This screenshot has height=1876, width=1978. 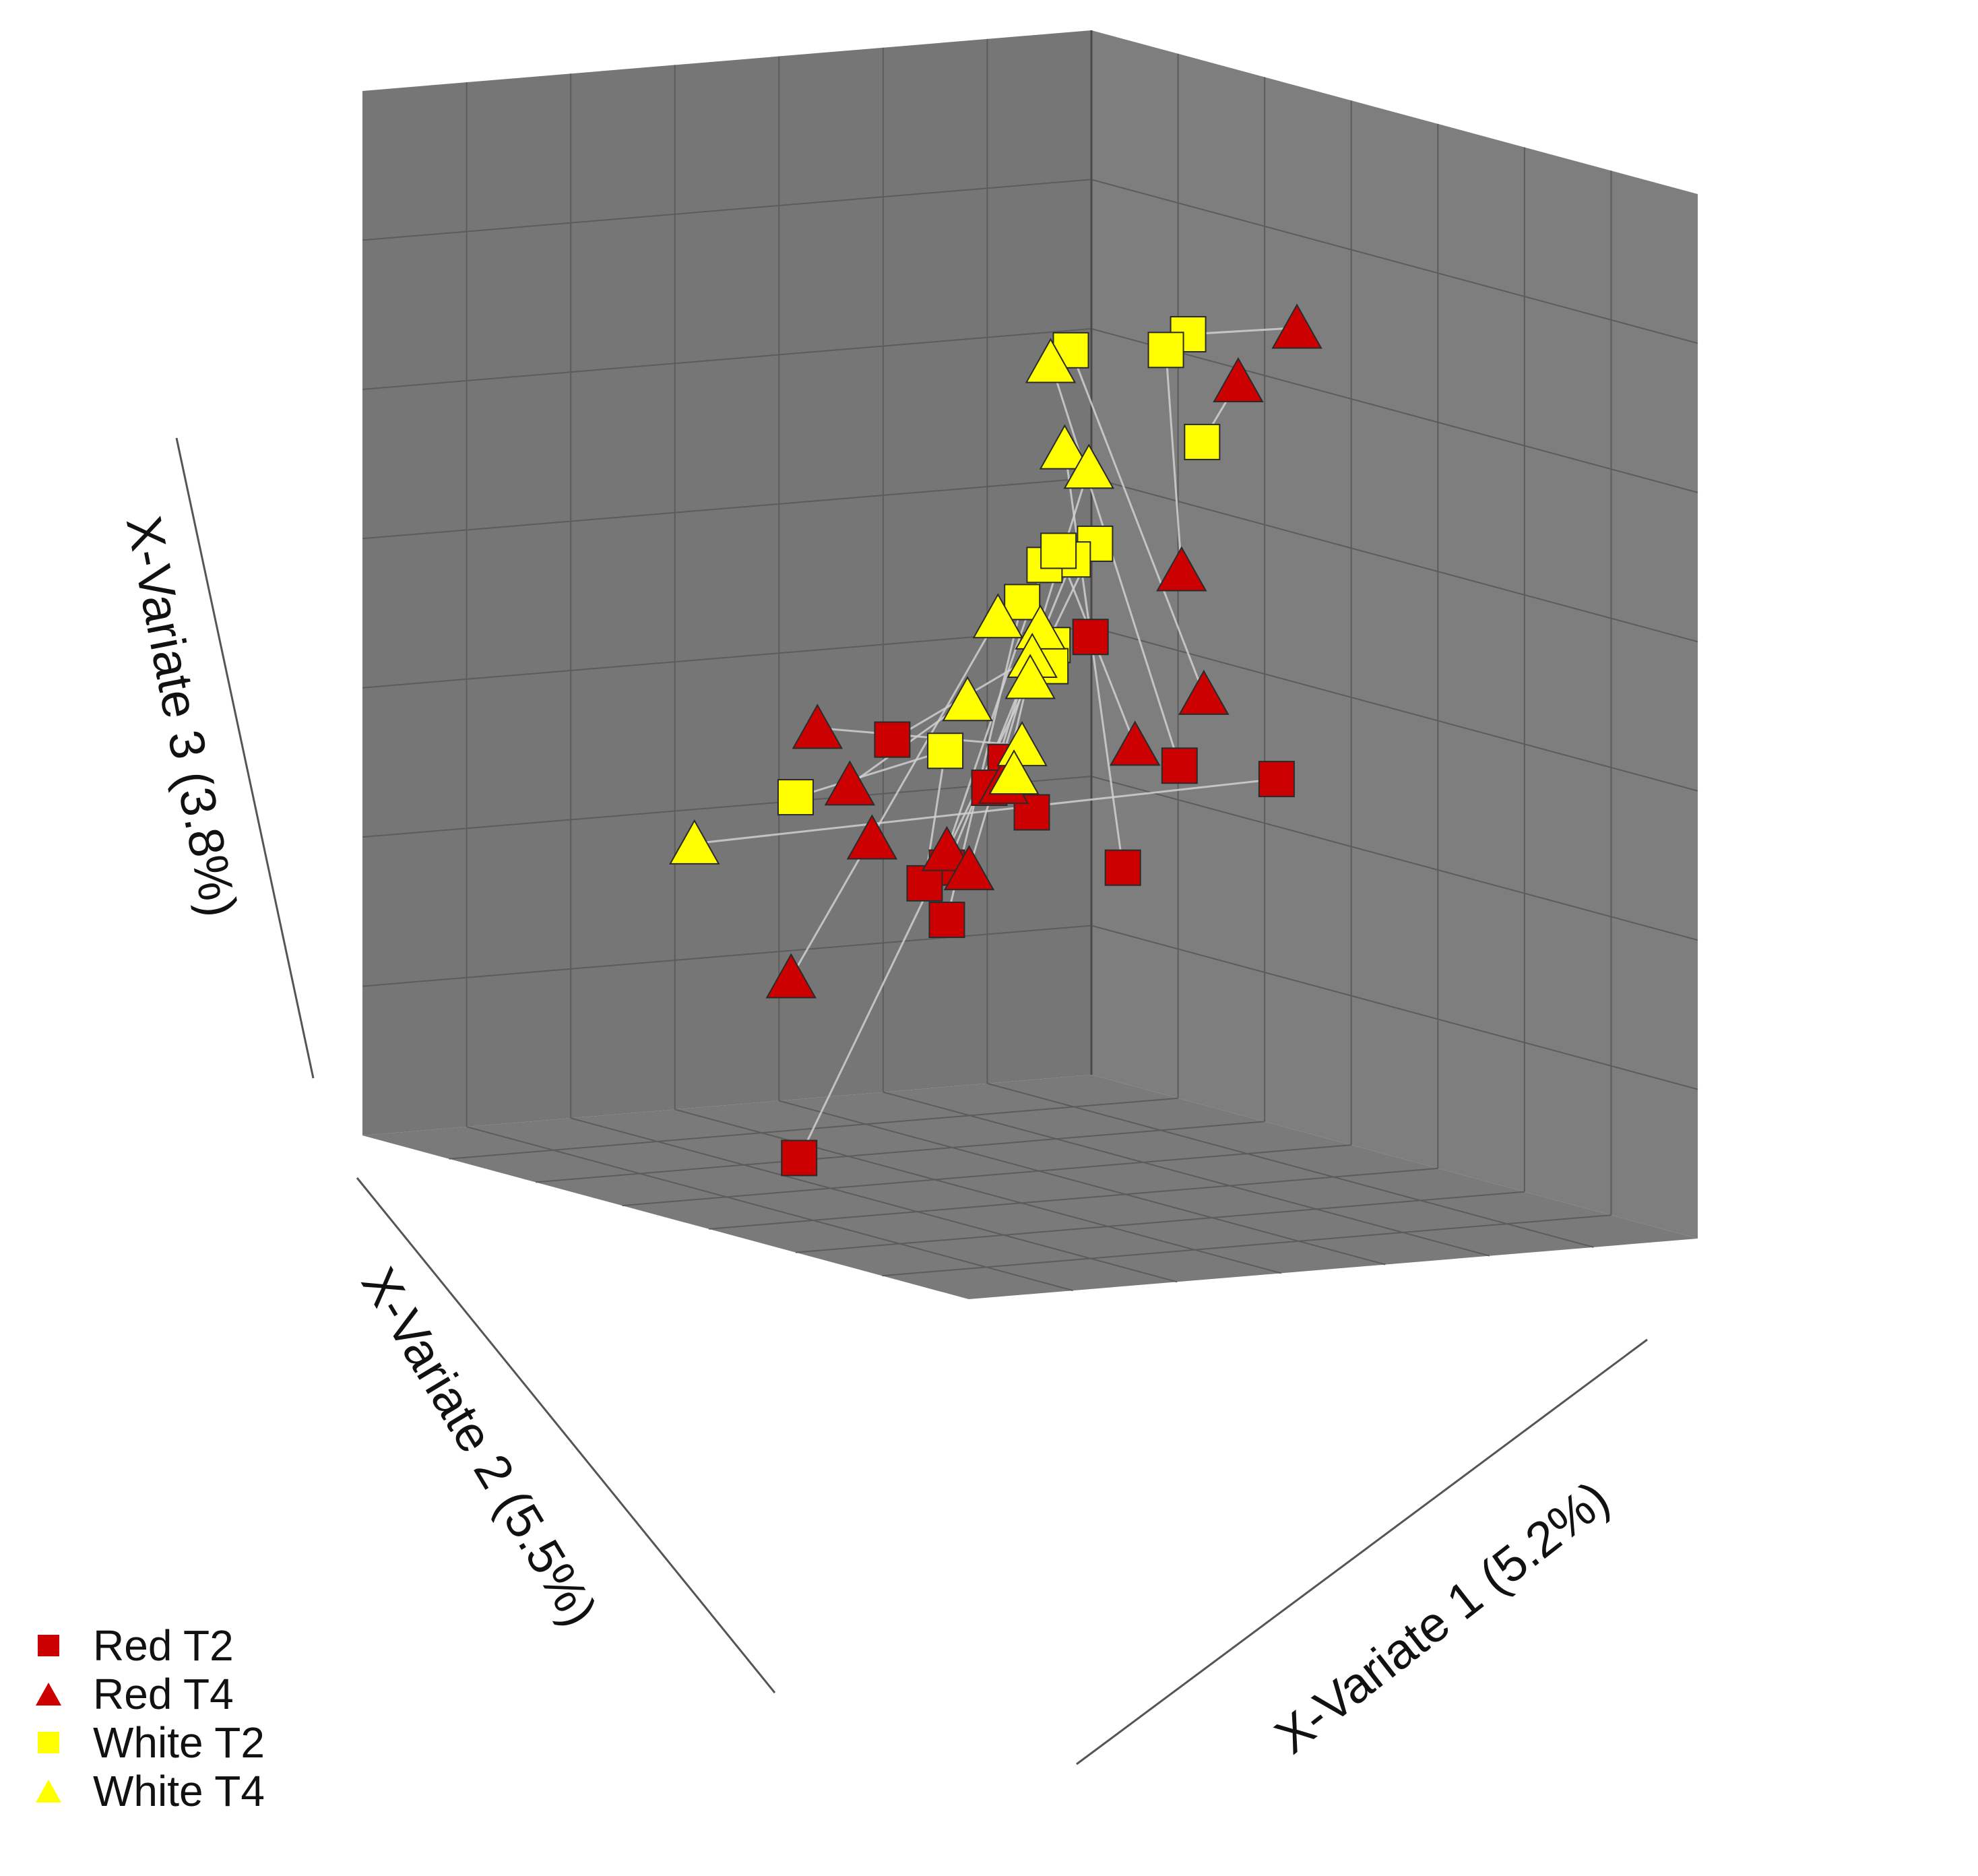 I want to click on legend-label: Red T2, so click(x=163, y=1645).